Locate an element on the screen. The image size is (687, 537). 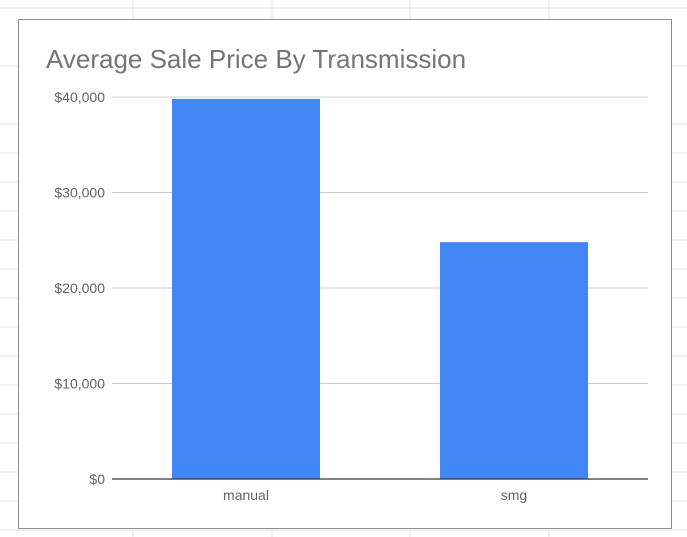
x-tick-label: smg is located at coordinates (514, 495).